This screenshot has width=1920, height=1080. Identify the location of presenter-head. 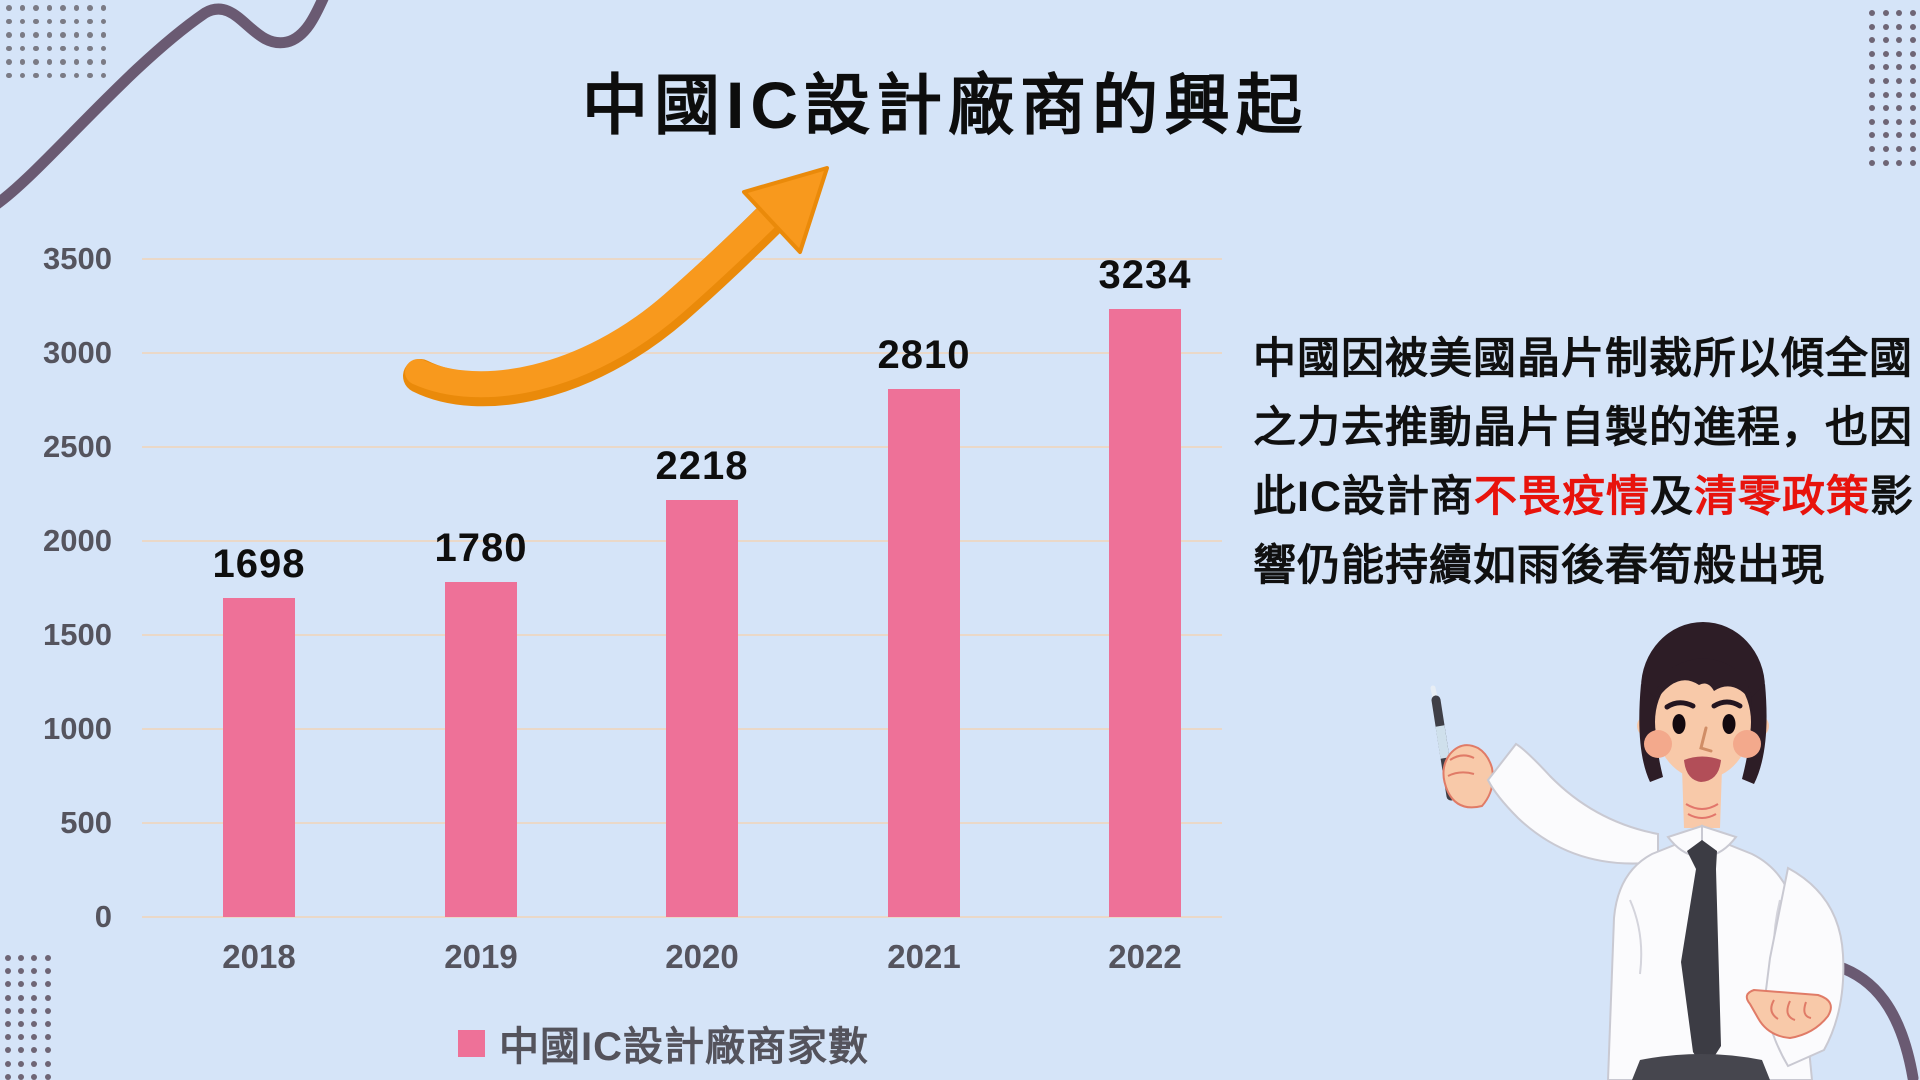
(1703, 703).